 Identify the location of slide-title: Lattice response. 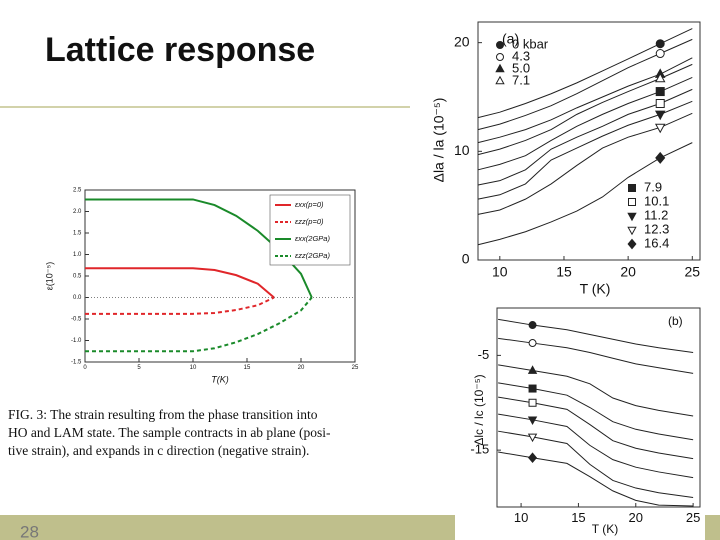
(180, 50).